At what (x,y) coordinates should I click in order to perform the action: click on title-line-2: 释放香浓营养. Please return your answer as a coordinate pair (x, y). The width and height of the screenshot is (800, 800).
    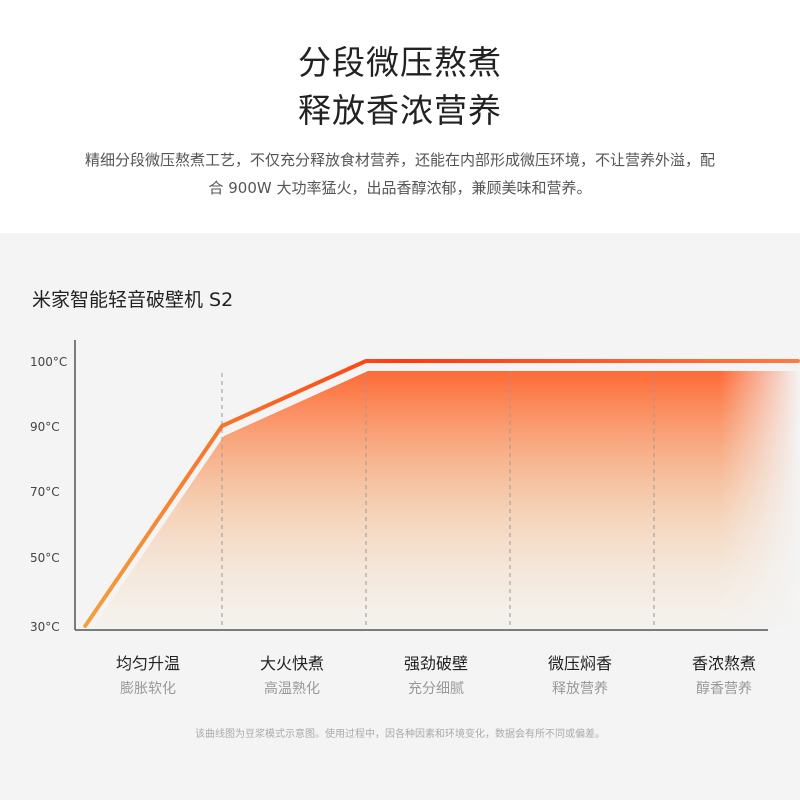
    Looking at the image, I should click on (400, 110).